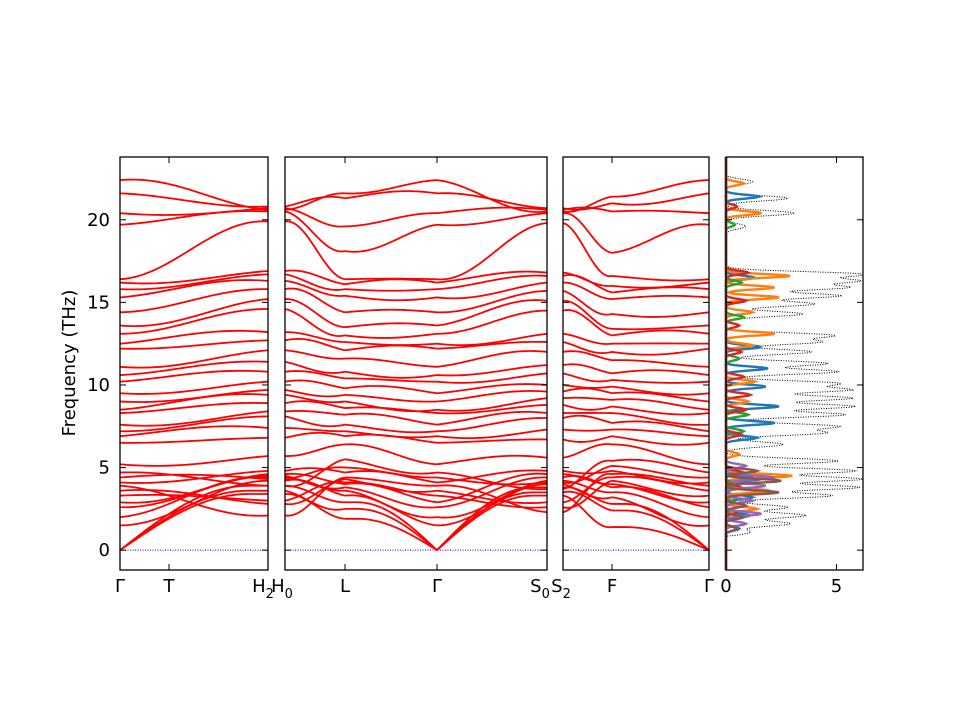  What do you see at coordinates (567, 594) in the screenshot?
I see `kpoint-label-s2-sub: 2` at bounding box center [567, 594].